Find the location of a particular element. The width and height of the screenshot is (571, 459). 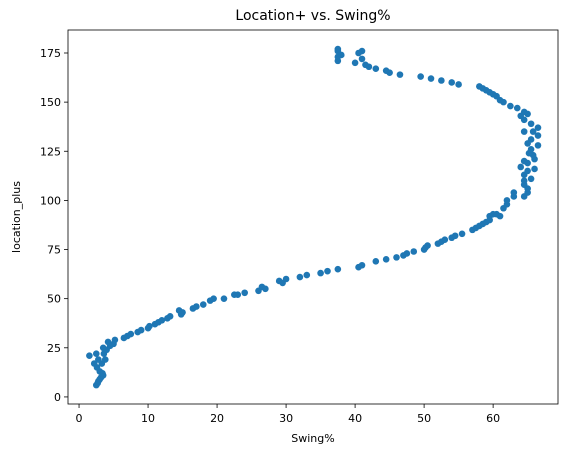

y-axis-label: location_plus is located at coordinates (16, 217).